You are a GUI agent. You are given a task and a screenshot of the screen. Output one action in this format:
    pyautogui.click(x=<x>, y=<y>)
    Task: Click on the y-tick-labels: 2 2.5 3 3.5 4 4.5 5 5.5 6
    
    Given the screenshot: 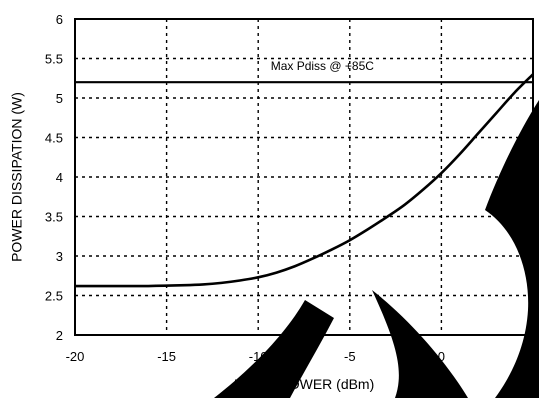 What is the action you would take?
    pyautogui.click(x=54, y=177)
    